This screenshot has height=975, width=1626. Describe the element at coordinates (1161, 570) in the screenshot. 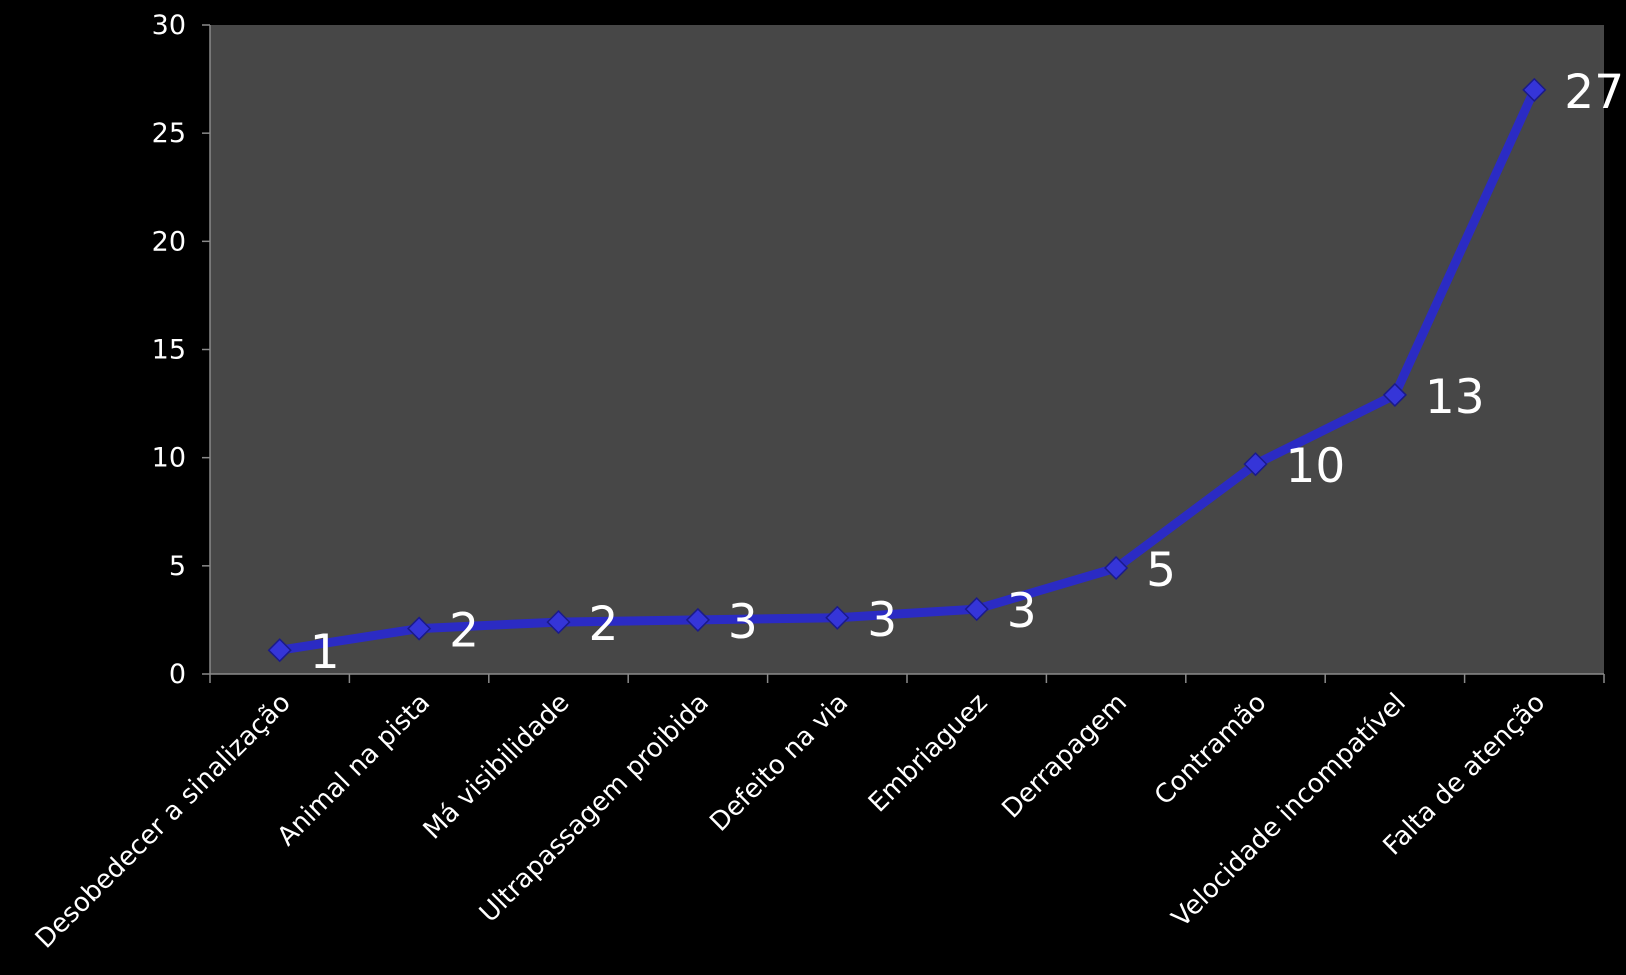

I see `data-label: 5` at that location.